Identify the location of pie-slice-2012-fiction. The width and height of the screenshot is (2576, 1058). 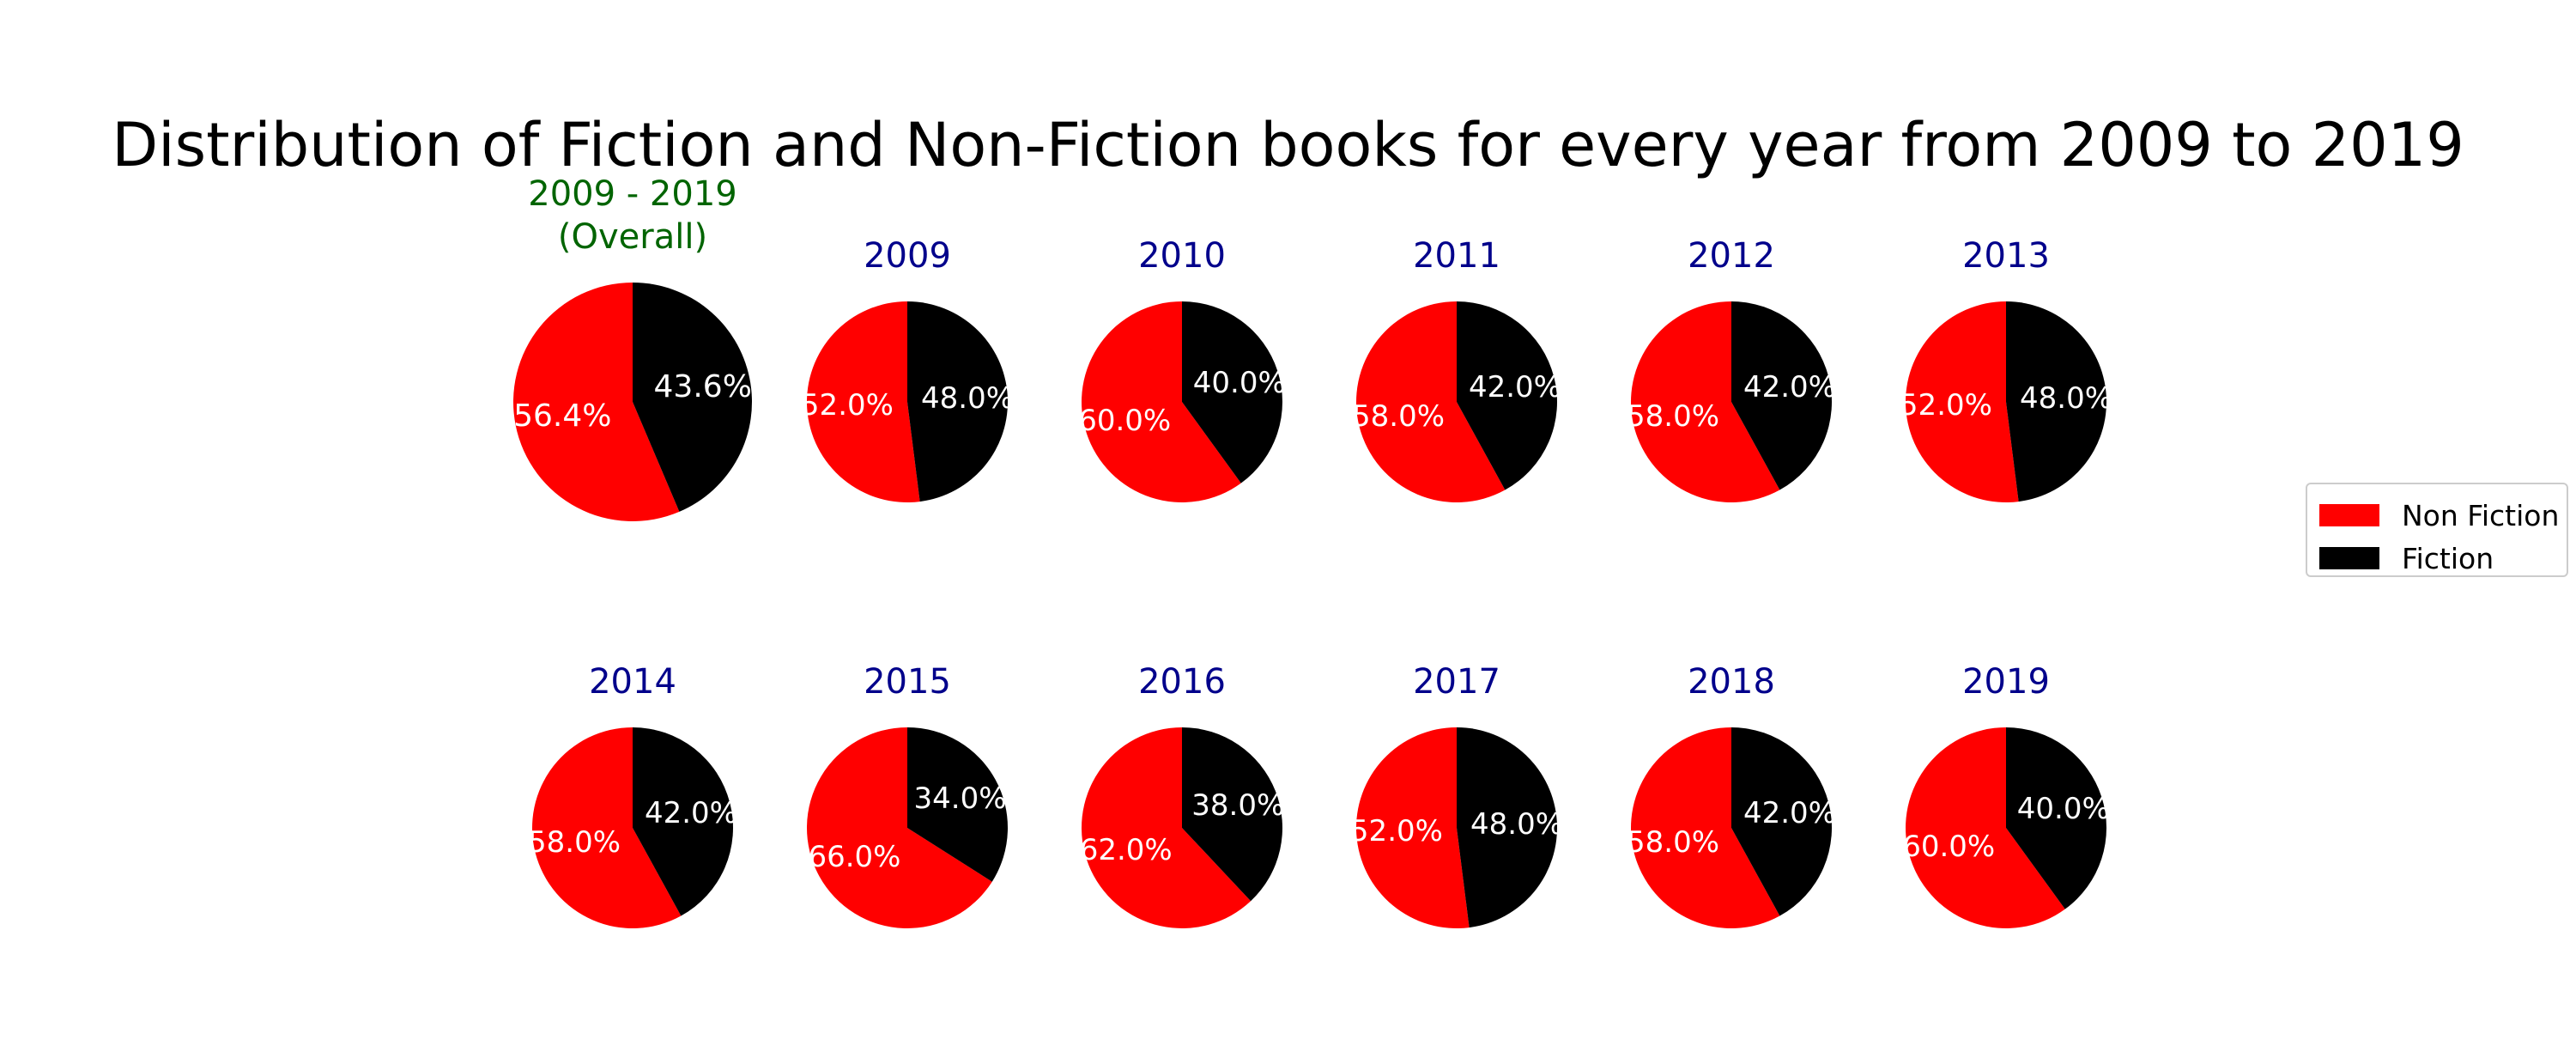
(1781, 395).